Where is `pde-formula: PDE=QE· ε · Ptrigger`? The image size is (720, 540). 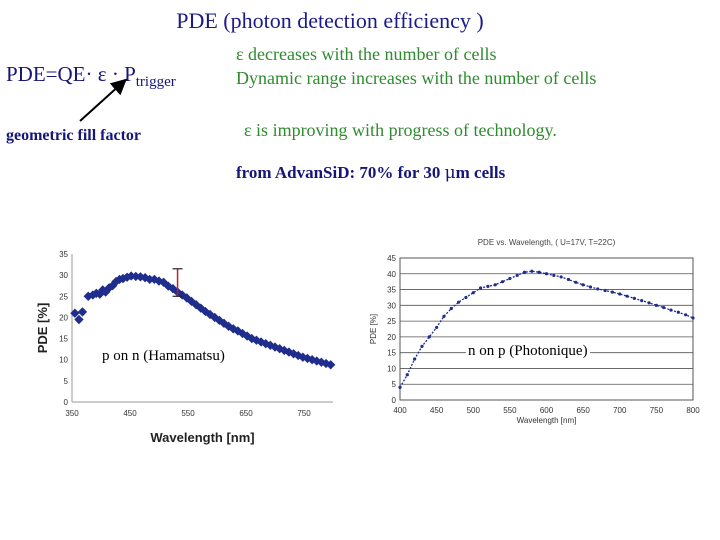
pde-formula: PDE=QE· ε · Ptrigger is located at coordinates (91, 76).